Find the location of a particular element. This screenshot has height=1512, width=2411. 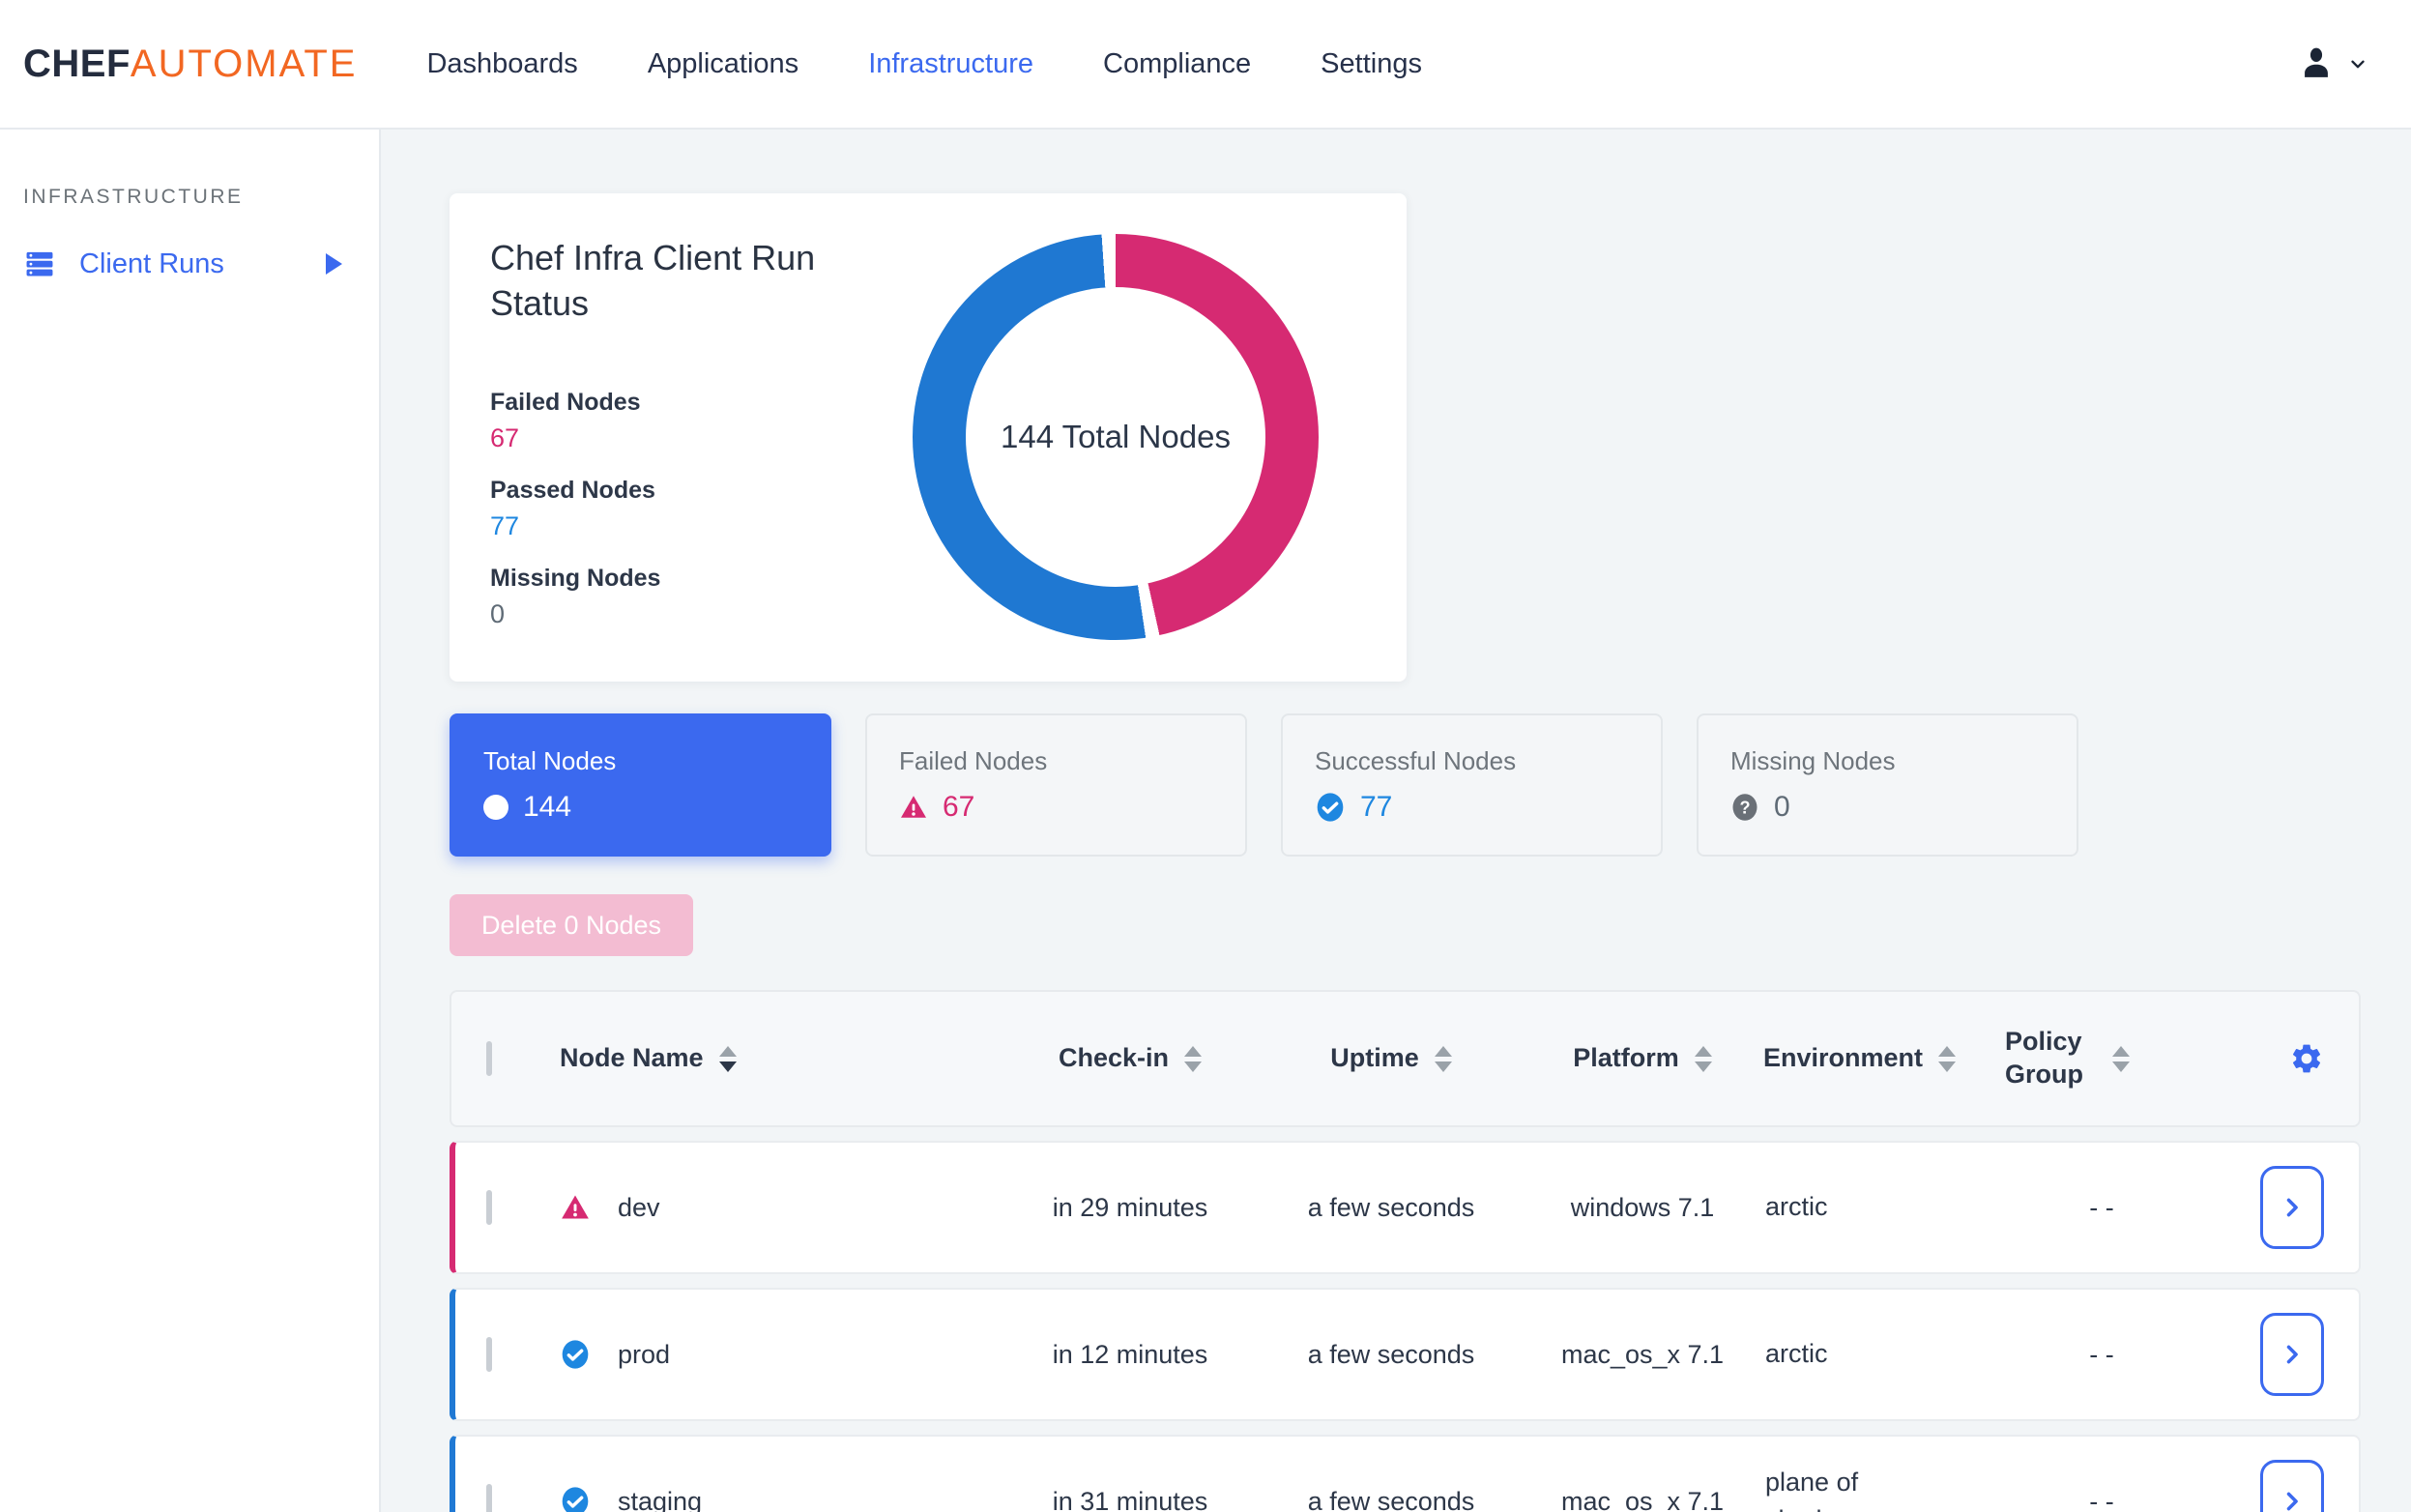

status-card-title: Chef Infra Client Run Status is located at coordinates (653, 280).